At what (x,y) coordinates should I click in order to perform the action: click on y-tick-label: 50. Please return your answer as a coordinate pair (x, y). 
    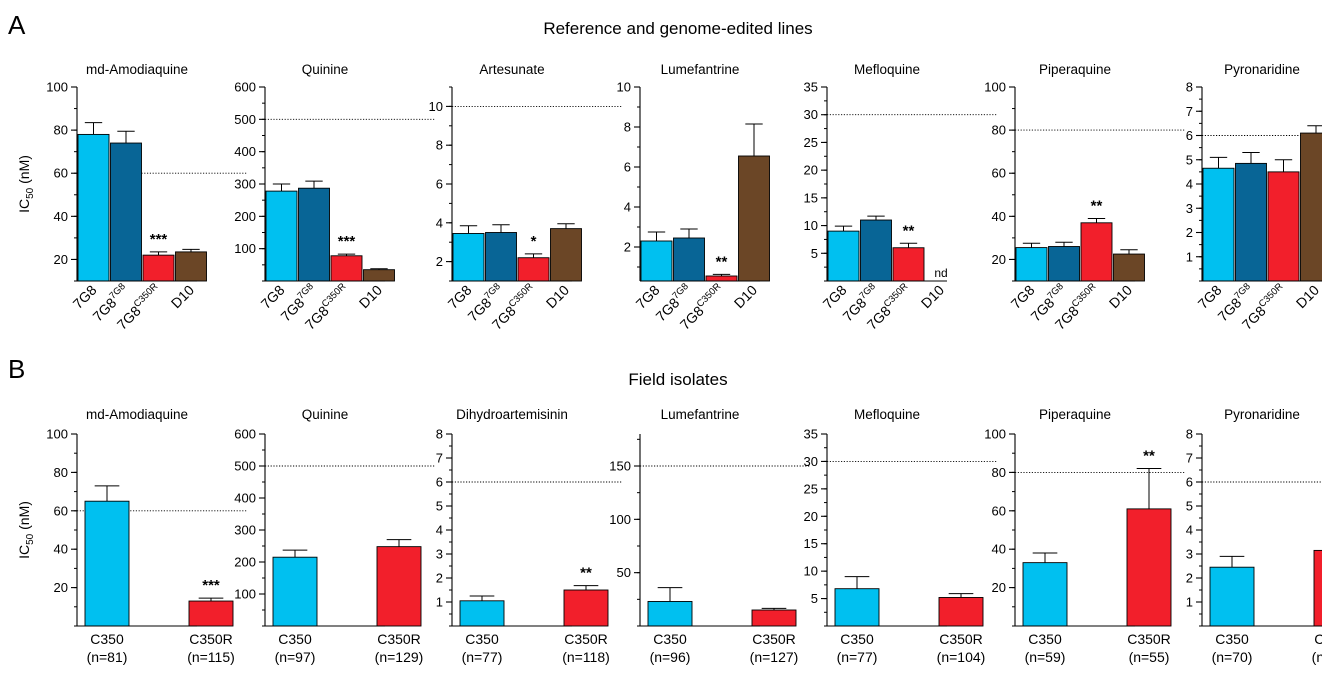
    Looking at the image, I should click on (624, 572).